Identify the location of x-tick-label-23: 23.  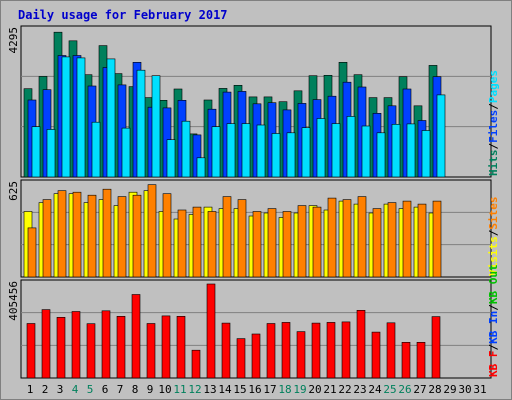
(359, 389).